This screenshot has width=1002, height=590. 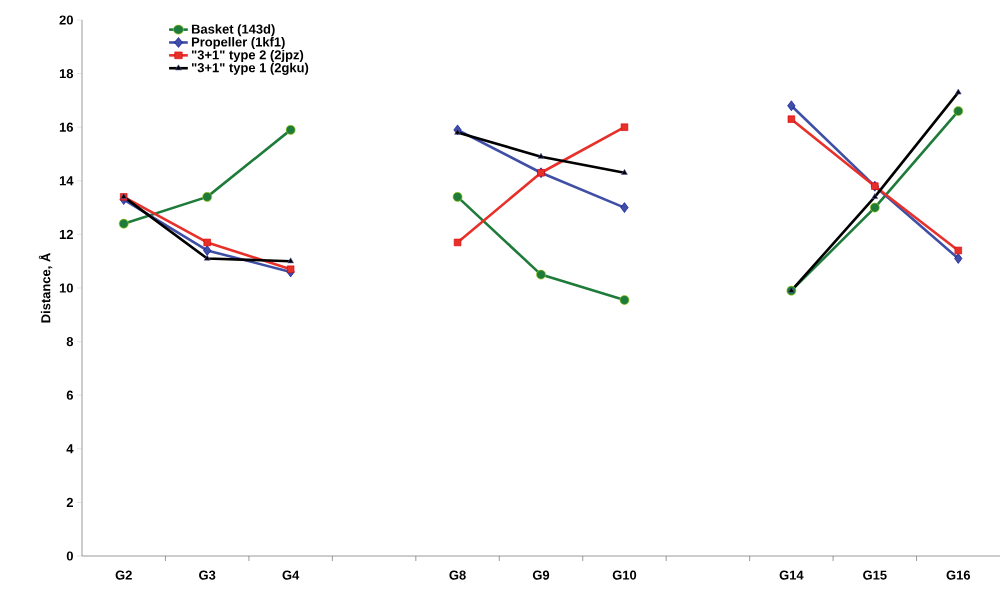 I want to click on y-axis-title: Distance, Å, so click(x=45, y=288).